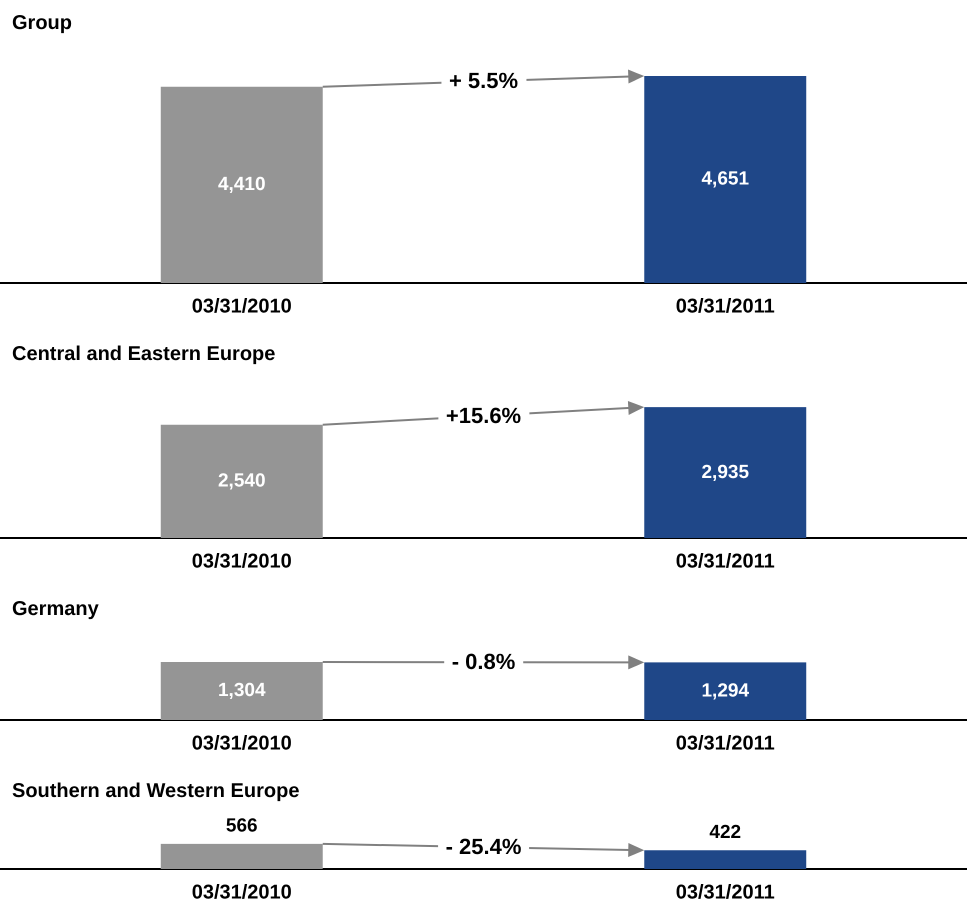 The height and width of the screenshot is (915, 967). What do you see at coordinates (55, 609) in the screenshot?
I see `chart-title: Germany` at bounding box center [55, 609].